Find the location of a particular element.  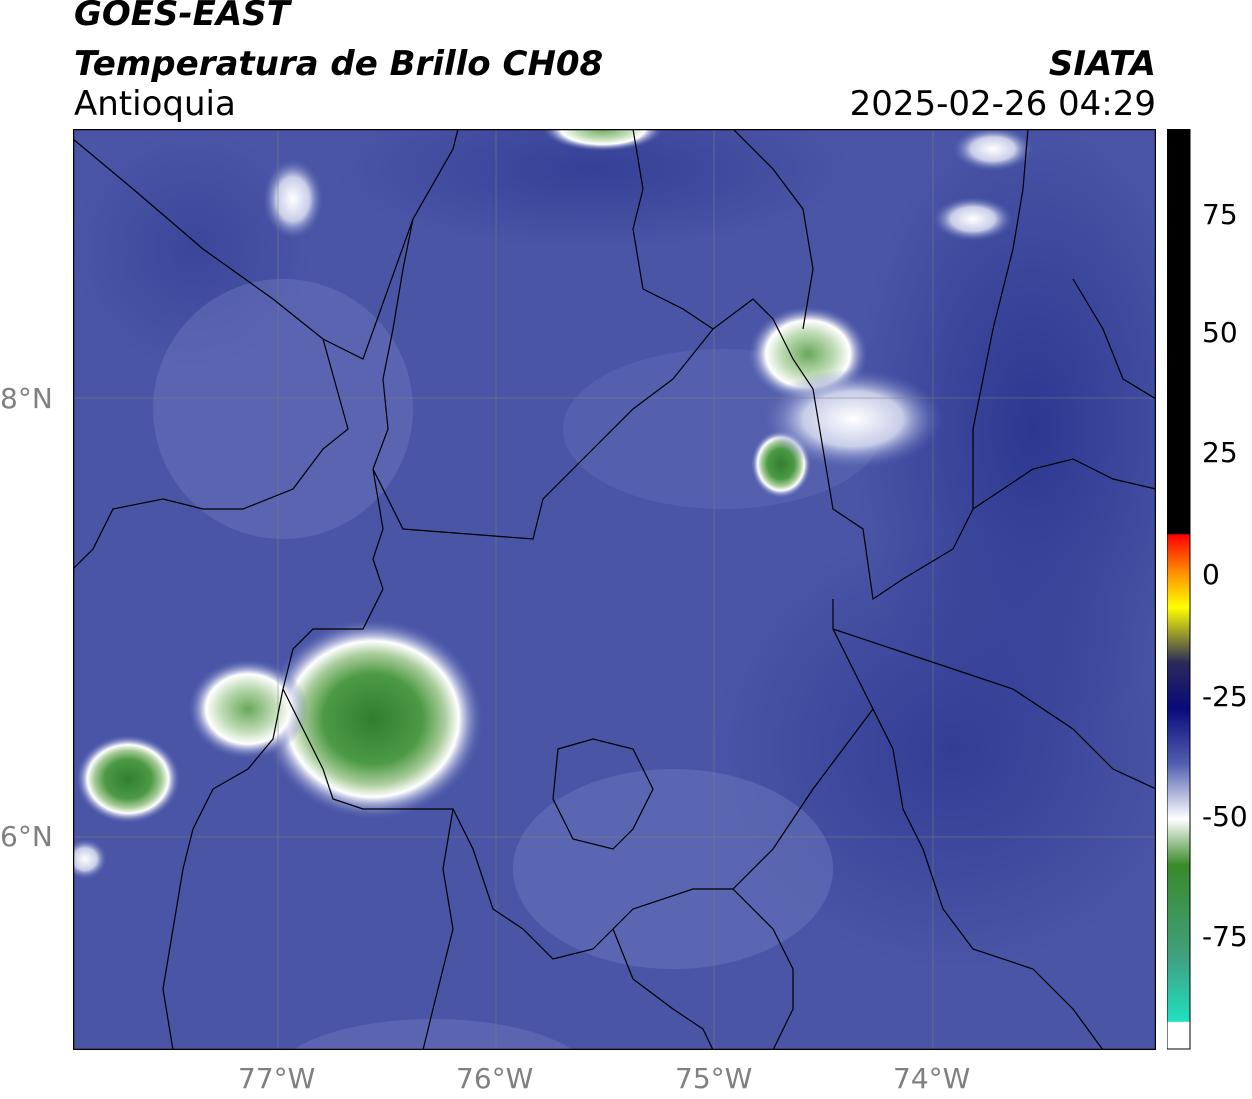

colorbar-tick-0: 0 is located at coordinates (1211, 574).